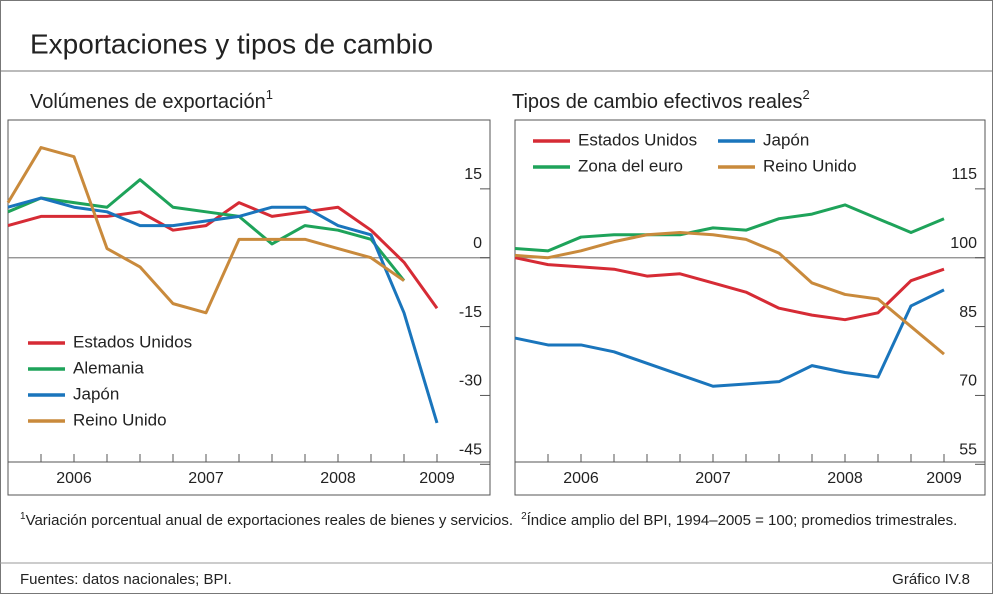  I want to click on figure-id: Gráfico IV.8, so click(931, 579).